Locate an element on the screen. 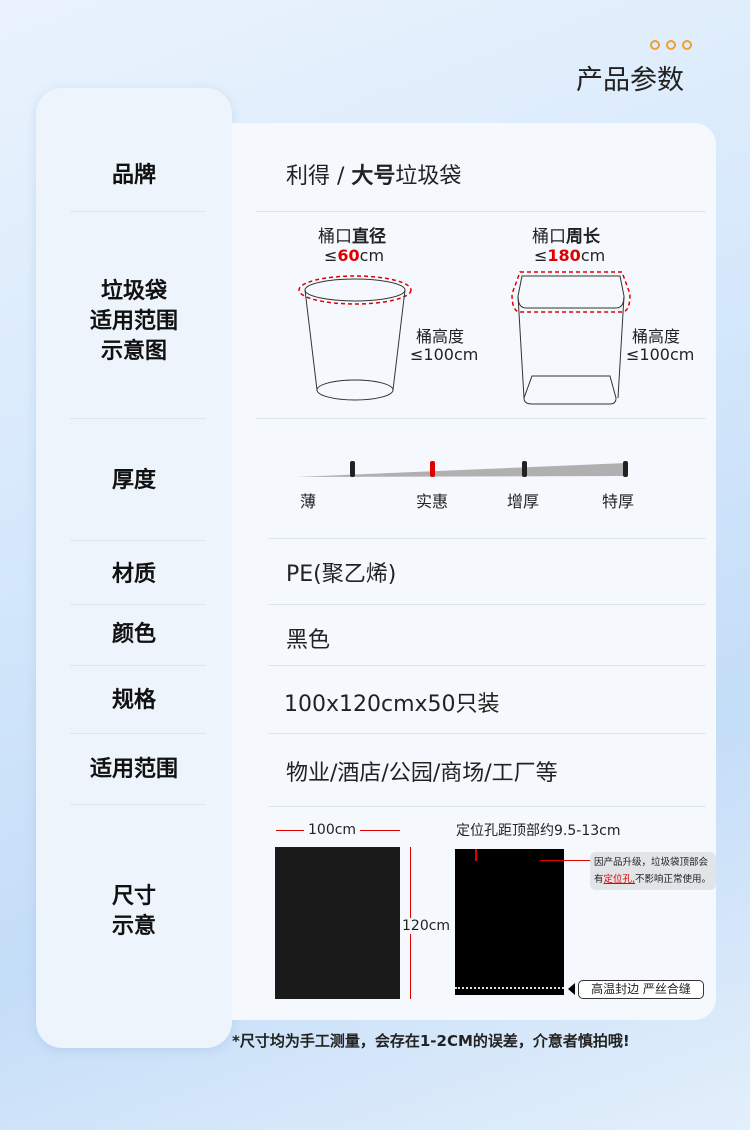  brand-value: 利得 / 大号垃圾袋 is located at coordinates (374, 176).